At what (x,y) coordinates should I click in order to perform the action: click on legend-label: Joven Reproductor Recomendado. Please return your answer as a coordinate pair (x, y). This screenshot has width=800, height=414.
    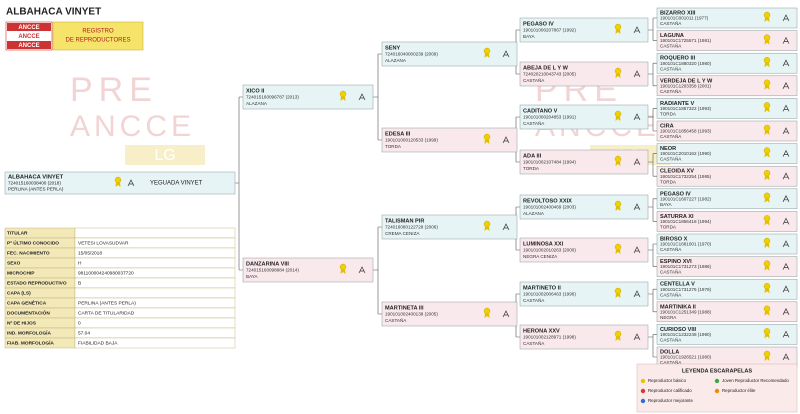
    Looking at the image, I should click on (755, 380).